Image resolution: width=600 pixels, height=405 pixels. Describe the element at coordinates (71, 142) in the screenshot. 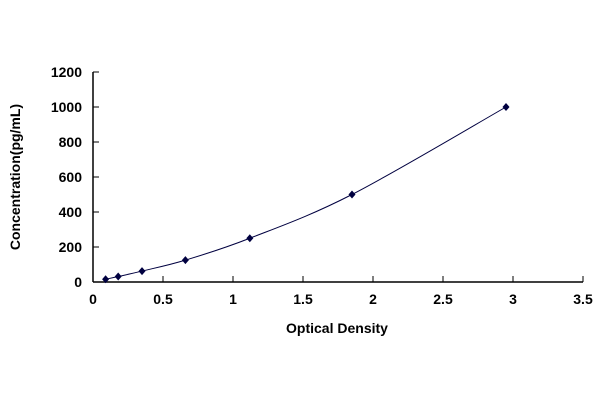

I see `y-tick-label: 800` at that location.